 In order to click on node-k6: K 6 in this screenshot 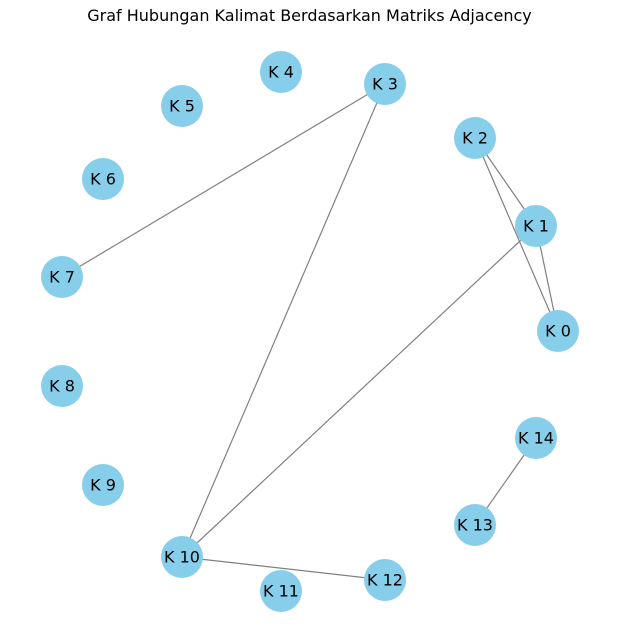, I will do `click(103, 179)`.